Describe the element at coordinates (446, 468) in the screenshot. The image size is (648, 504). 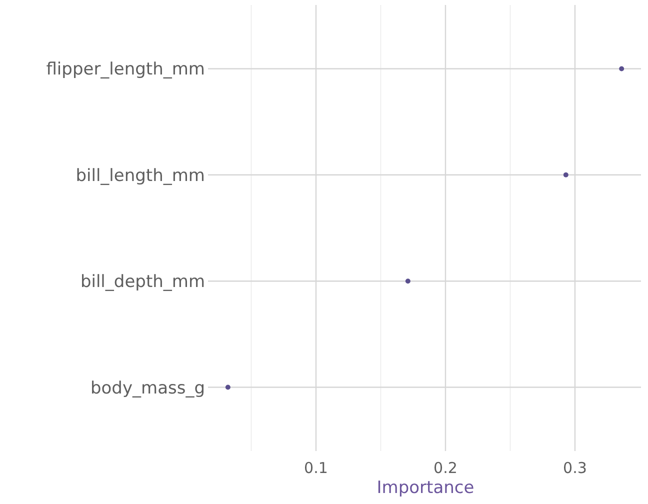
I see `x-tick-label: 0.2` at that location.